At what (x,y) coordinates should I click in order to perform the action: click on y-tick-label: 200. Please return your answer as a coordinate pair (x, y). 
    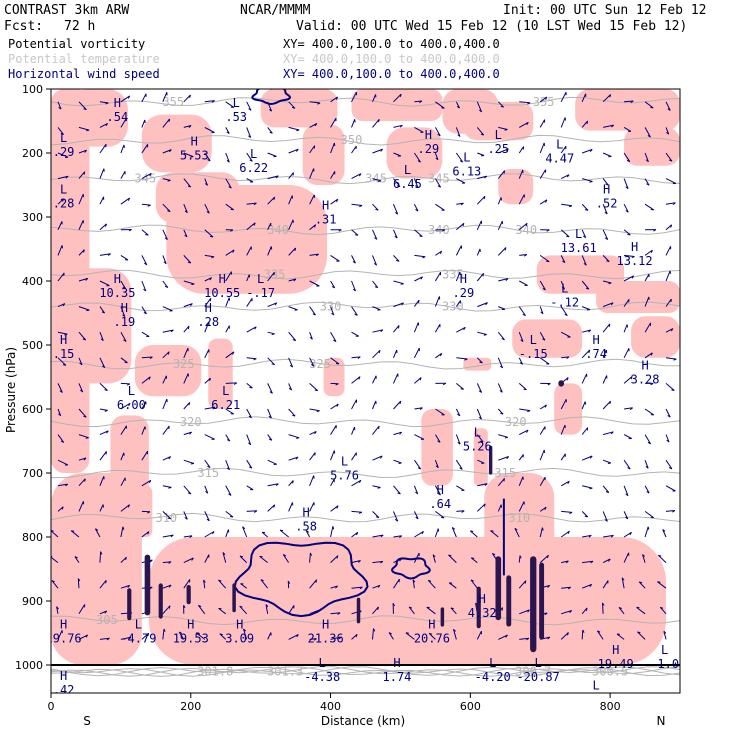
    Looking at the image, I should click on (32, 153).